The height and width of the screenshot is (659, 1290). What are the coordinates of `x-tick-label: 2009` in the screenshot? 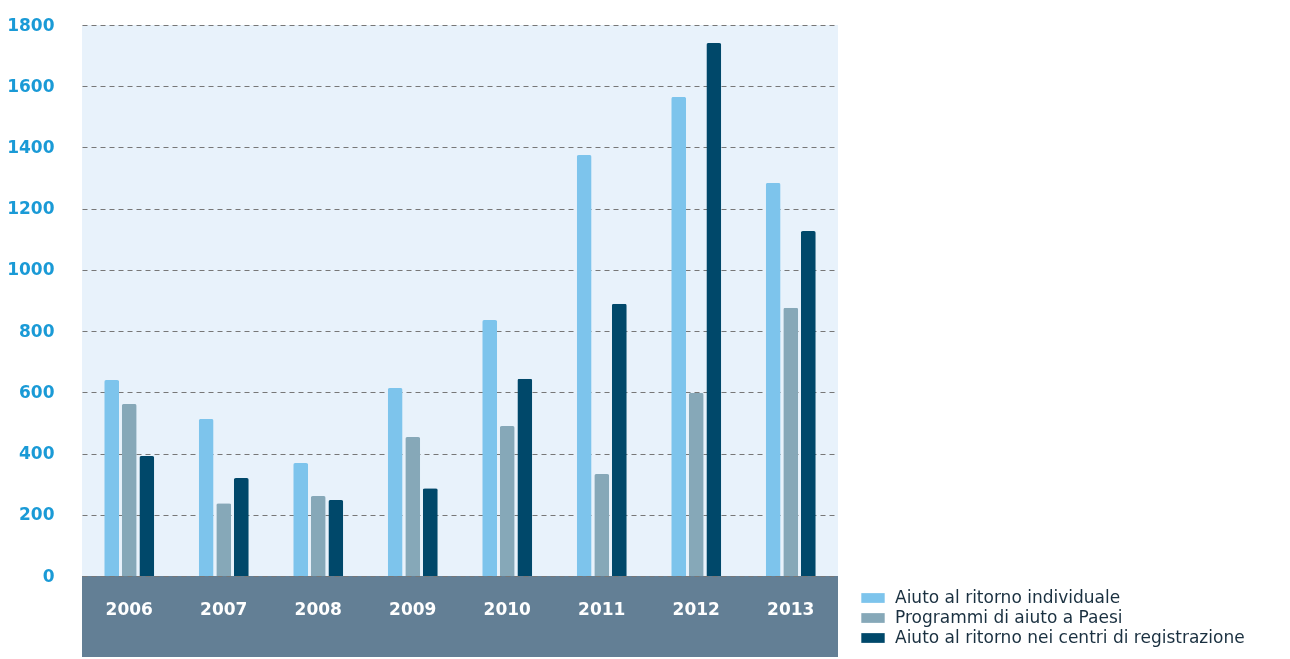 It's located at (413, 608).